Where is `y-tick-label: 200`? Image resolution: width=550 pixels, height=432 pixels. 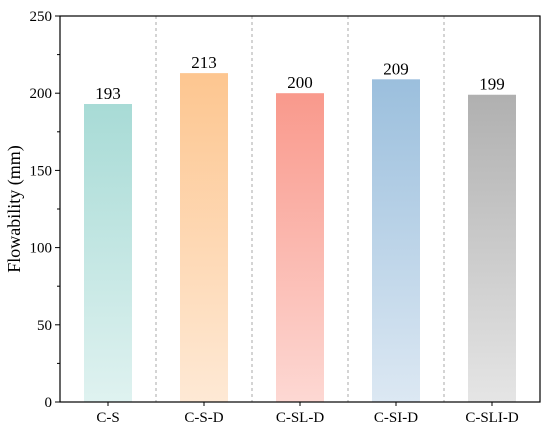
y-tick-label: 200 is located at coordinates (41, 94).